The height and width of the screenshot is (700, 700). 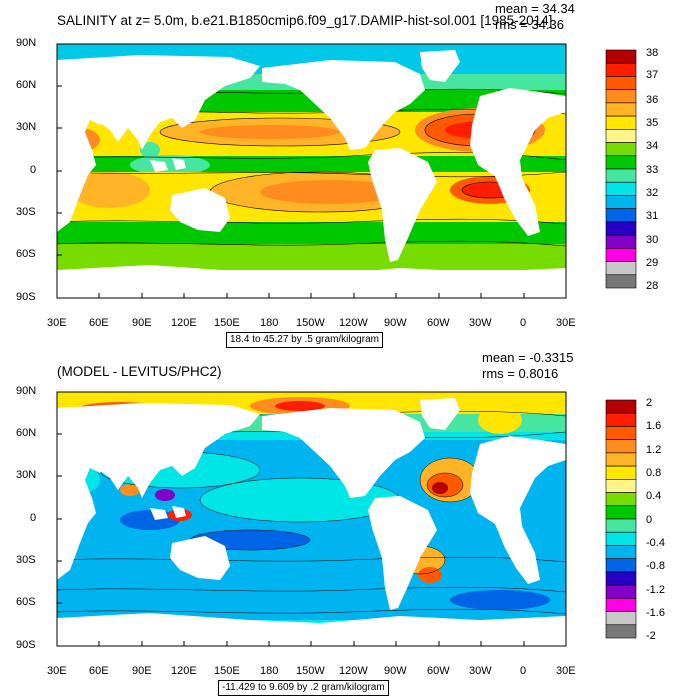 What do you see at coordinates (652, 123) in the screenshot?
I see `p1-cb-label: 35` at bounding box center [652, 123].